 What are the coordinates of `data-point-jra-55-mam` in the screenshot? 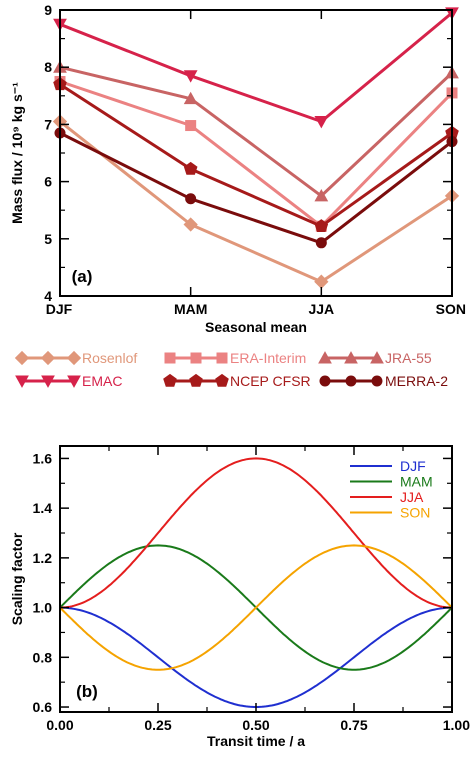 It's located at (190, 98).